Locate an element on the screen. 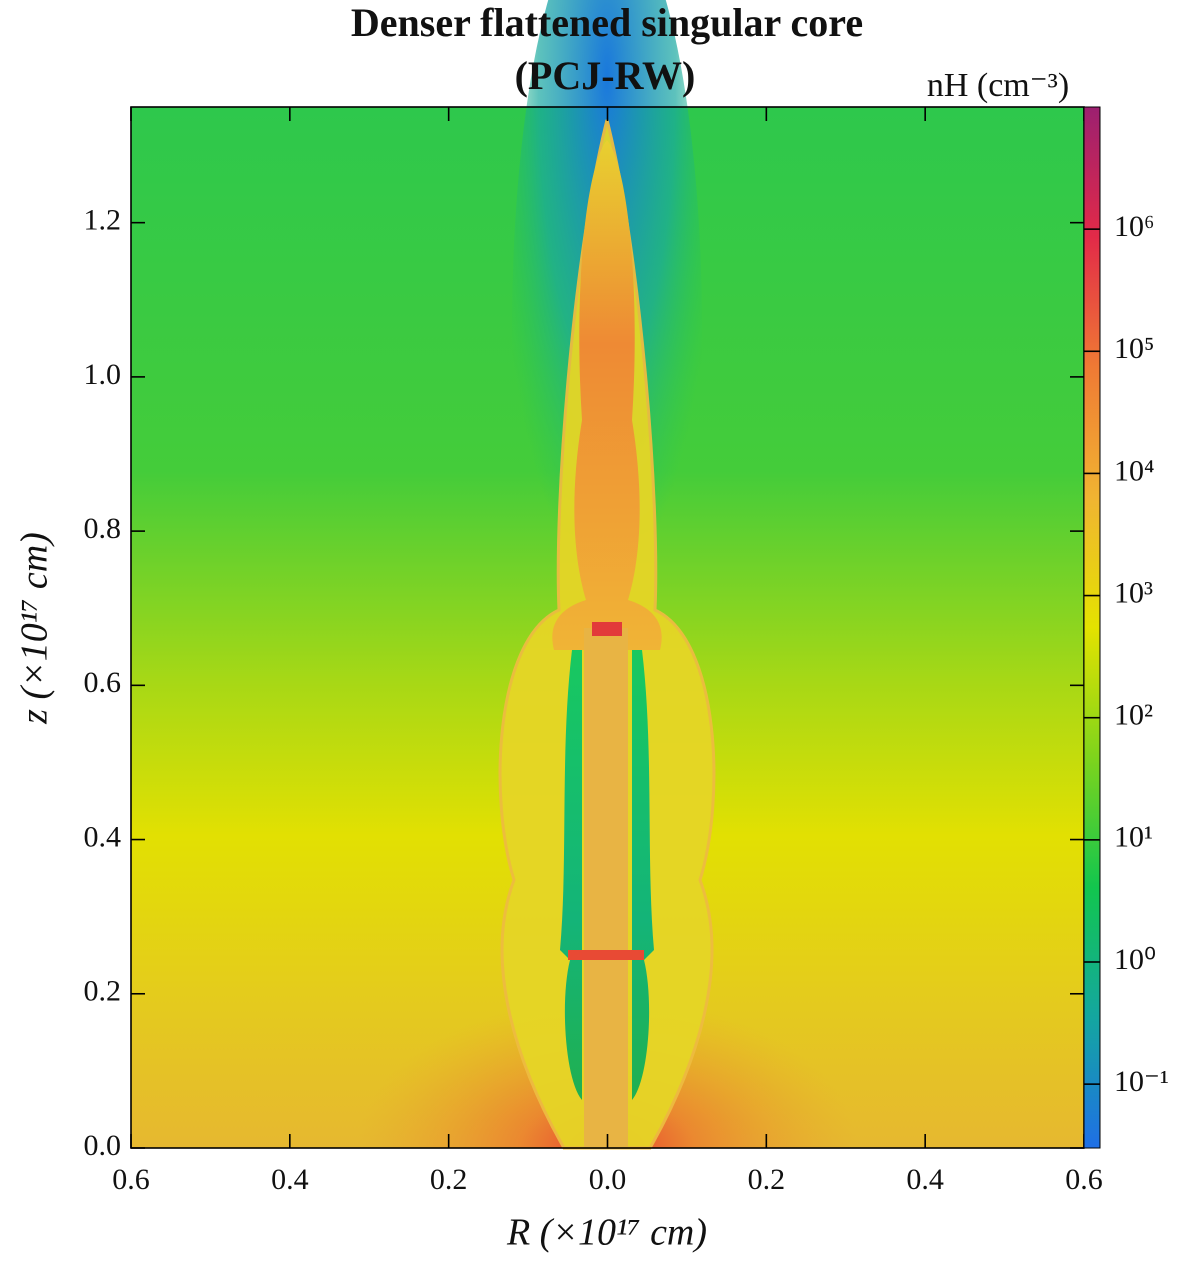 This screenshot has height=1267, width=1200. colorbar-tick-label: 10⁴ is located at coordinates (1134, 470).